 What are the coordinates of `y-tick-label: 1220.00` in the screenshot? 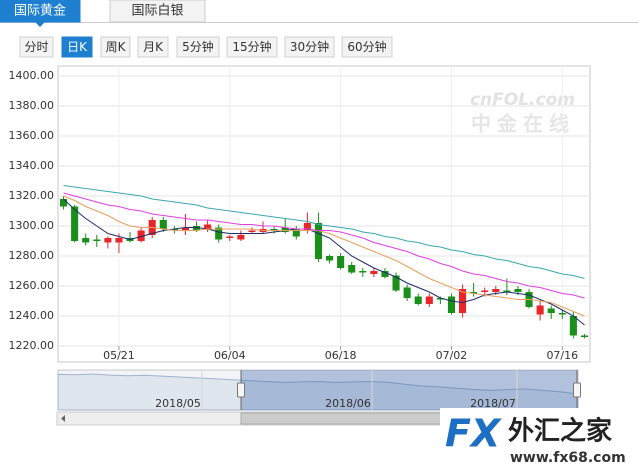 It's located at (32, 345).